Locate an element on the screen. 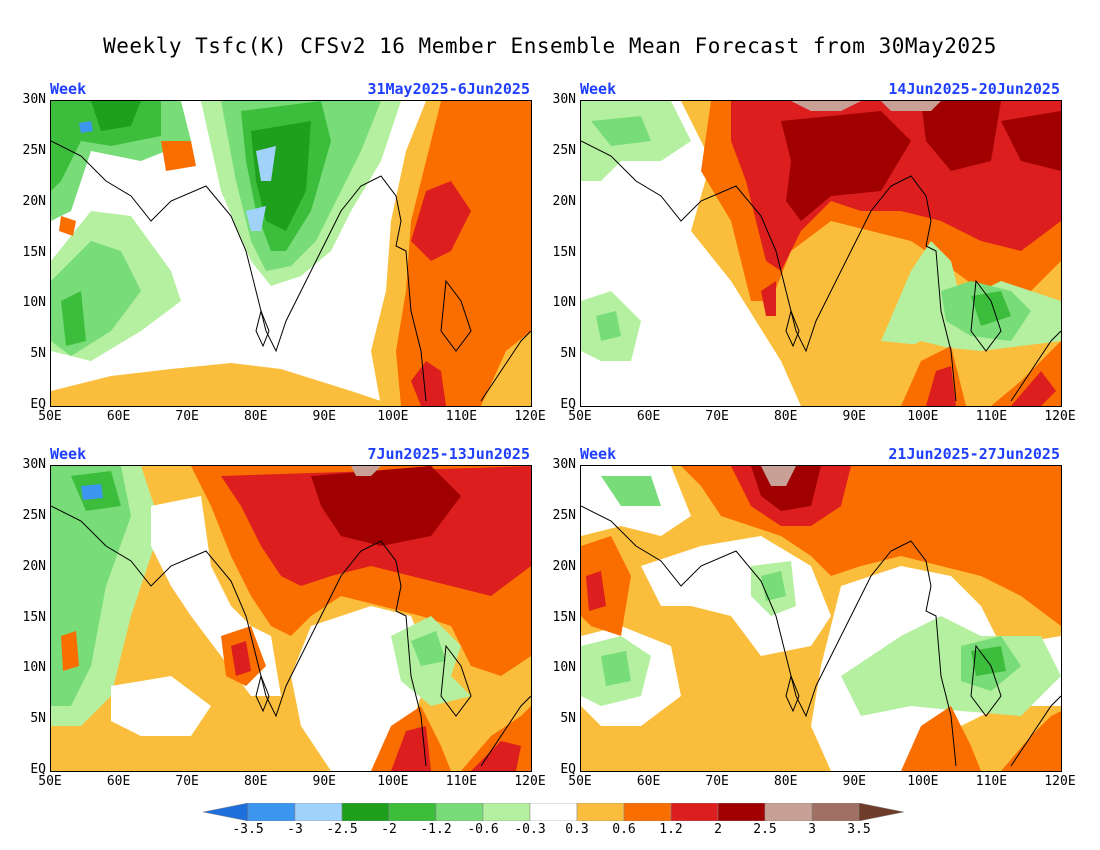 The width and height of the screenshot is (1100, 850). colorbar-tick-label: 2.5 is located at coordinates (765, 829).